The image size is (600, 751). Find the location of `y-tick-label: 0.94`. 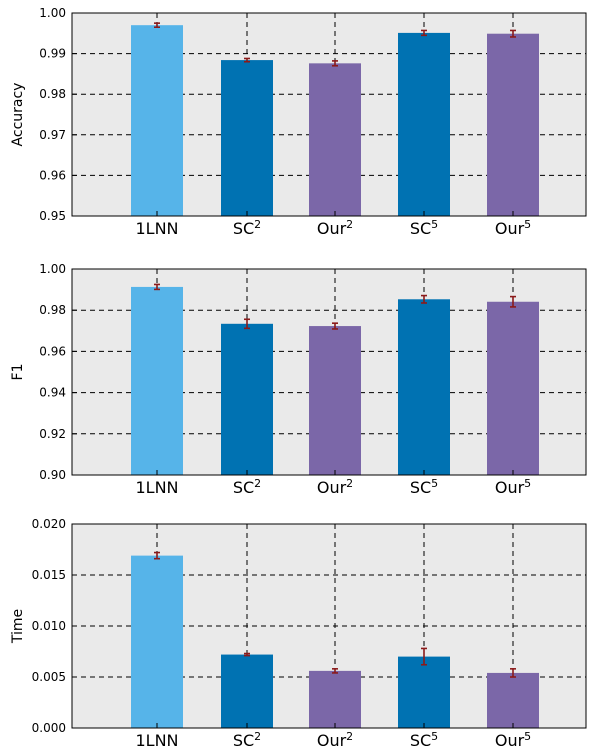

y-tick-label: 0.94 is located at coordinates (52, 393).